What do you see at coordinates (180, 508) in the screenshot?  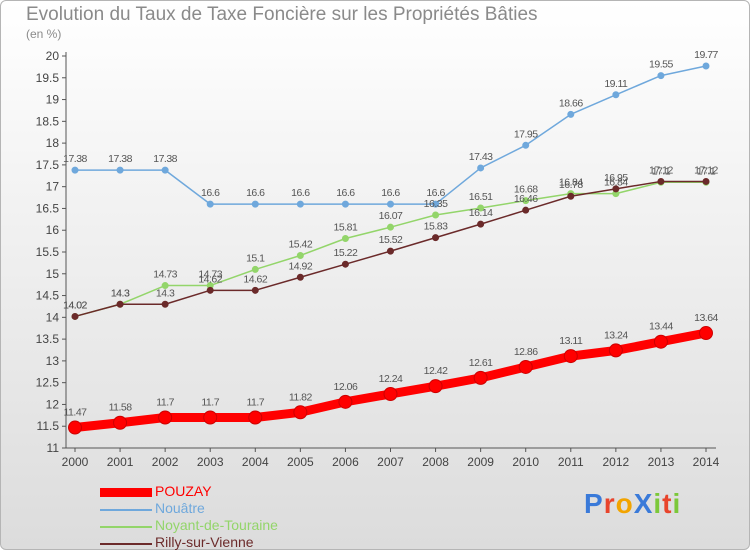 I see `legend-label: Nouâtre` at bounding box center [180, 508].